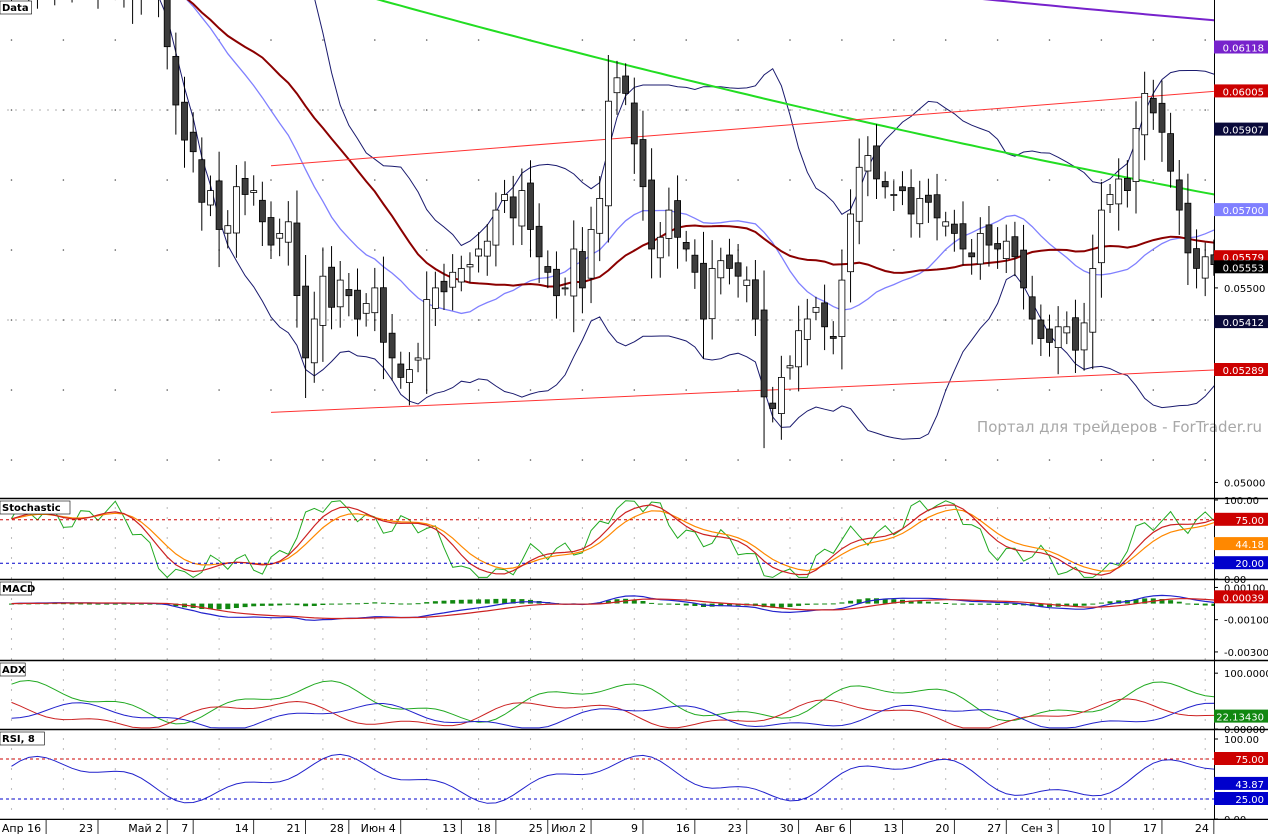 The image size is (1268, 834). I want to click on channel-upper-line, so click(742, 128).